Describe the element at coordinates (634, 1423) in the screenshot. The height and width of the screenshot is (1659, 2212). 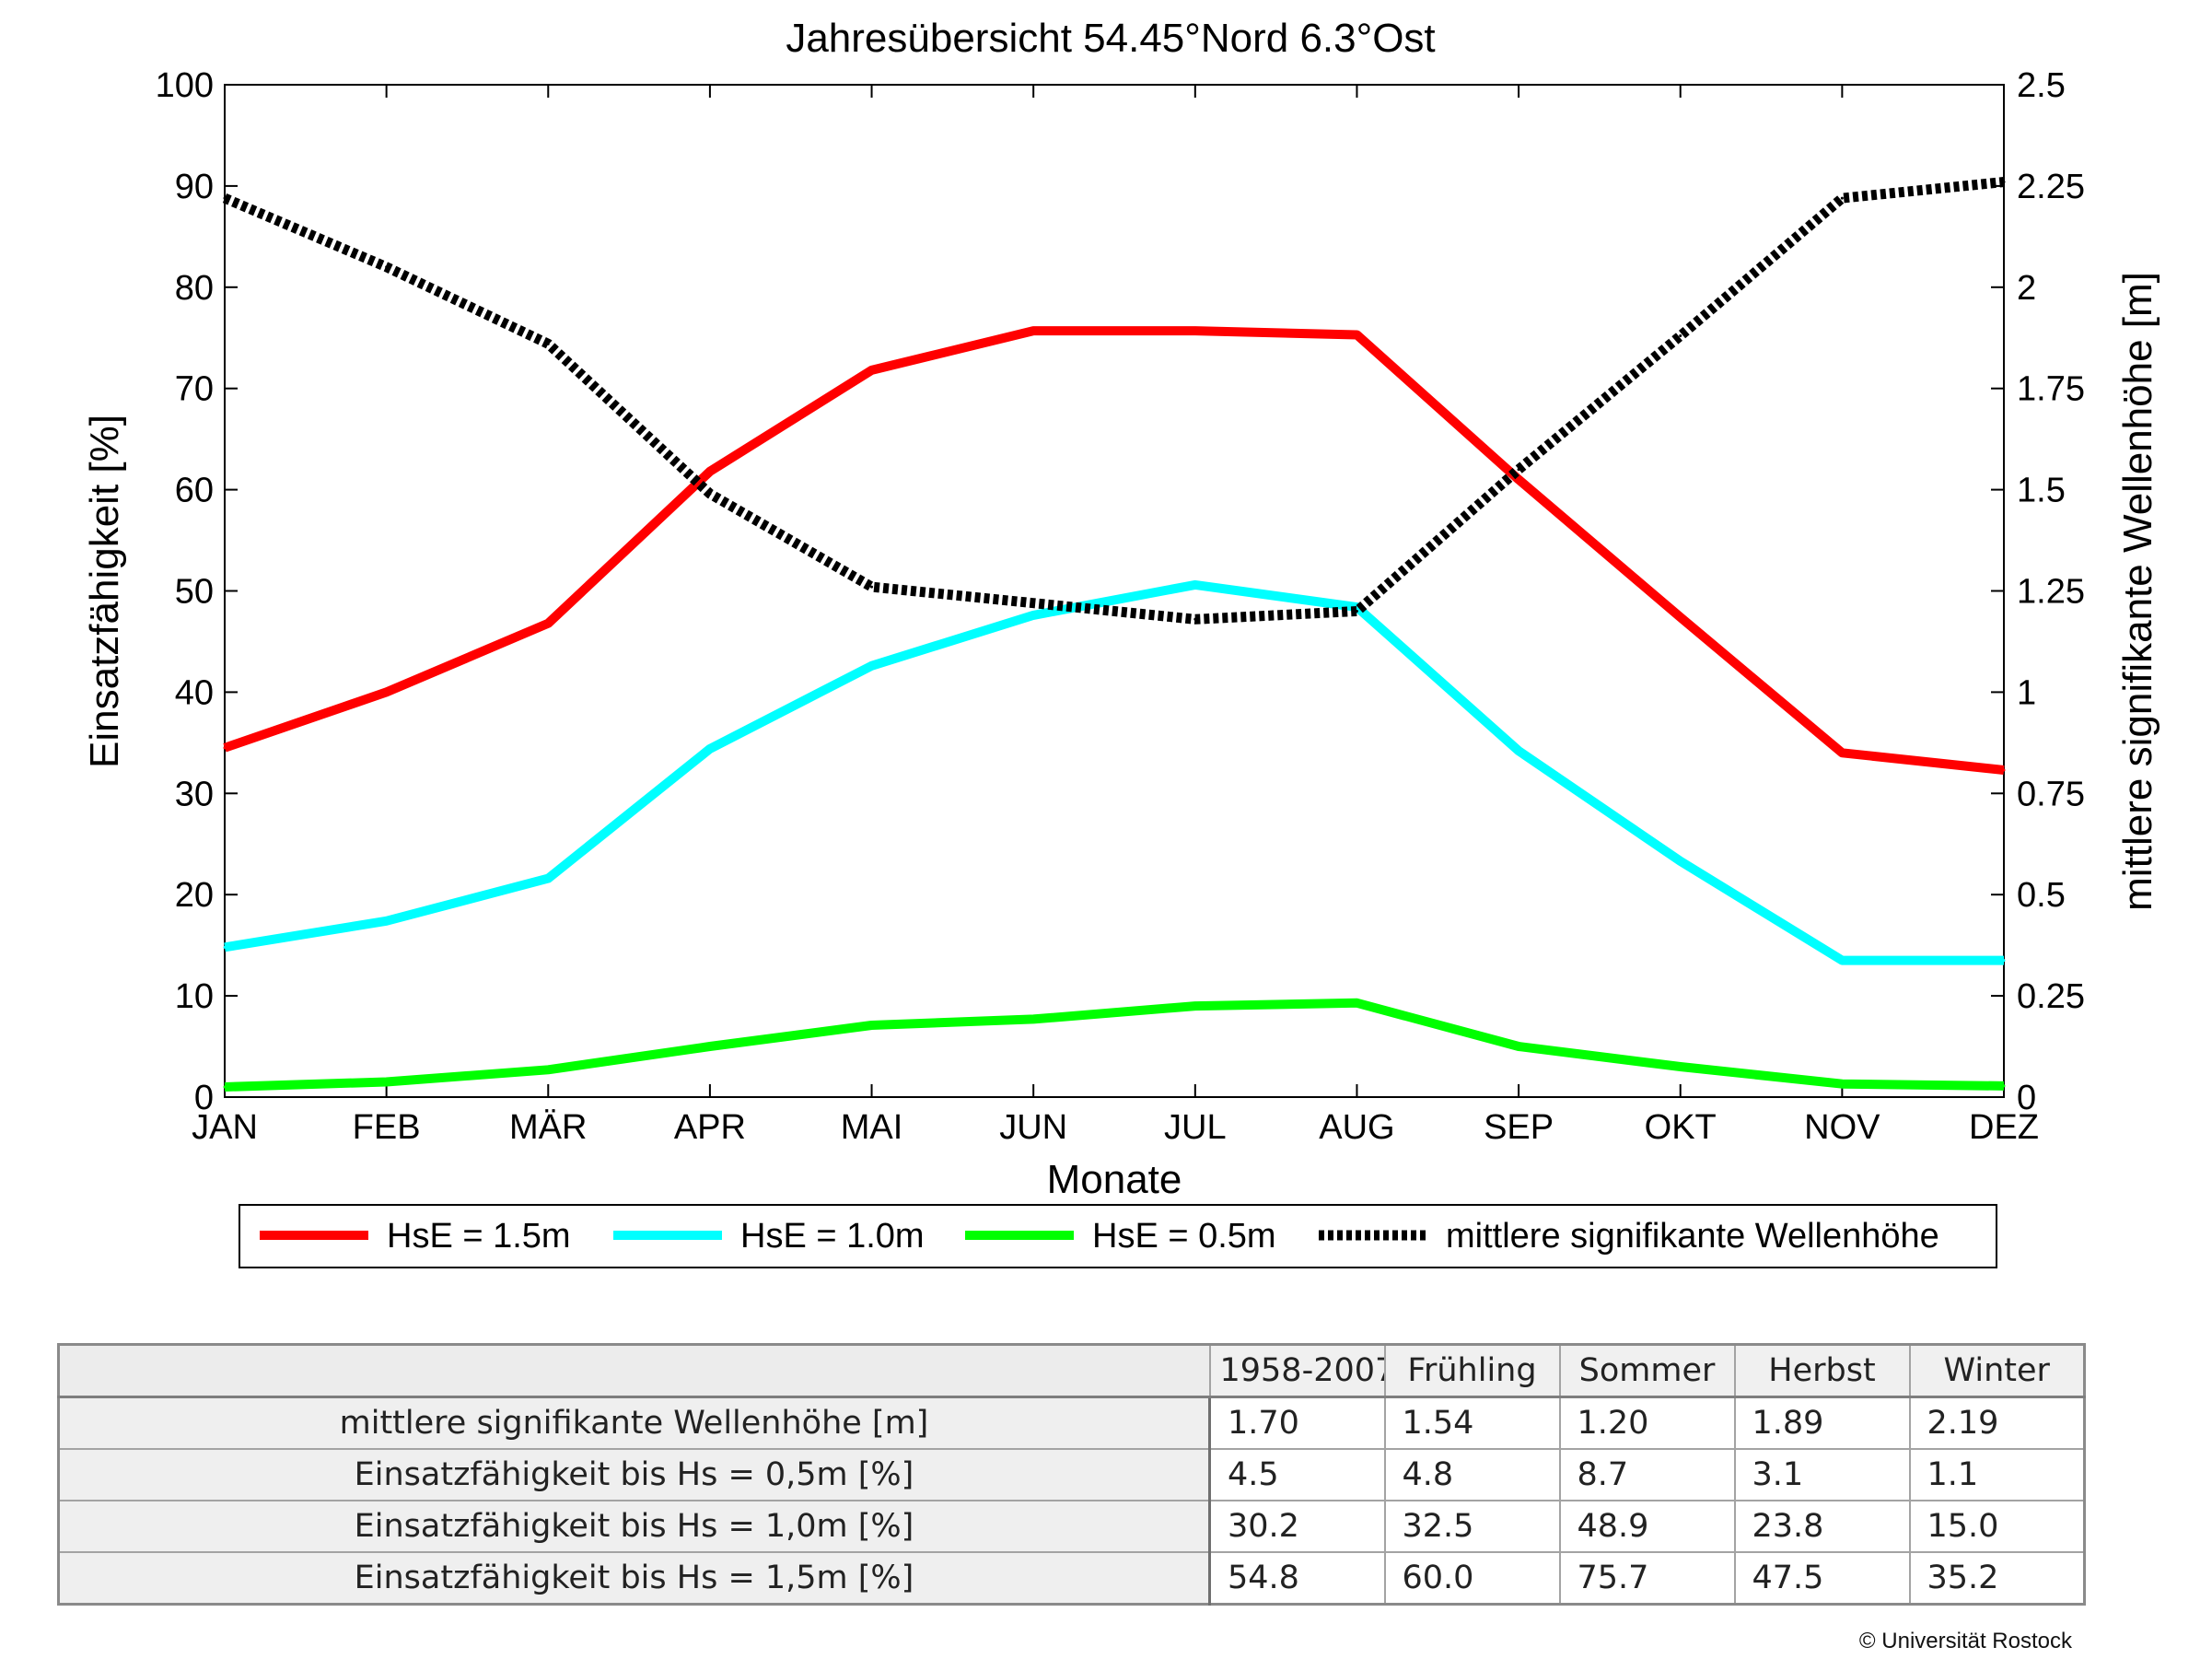
I see `row-label: mittlere signifikante Wellenhöhe [m]` at that location.